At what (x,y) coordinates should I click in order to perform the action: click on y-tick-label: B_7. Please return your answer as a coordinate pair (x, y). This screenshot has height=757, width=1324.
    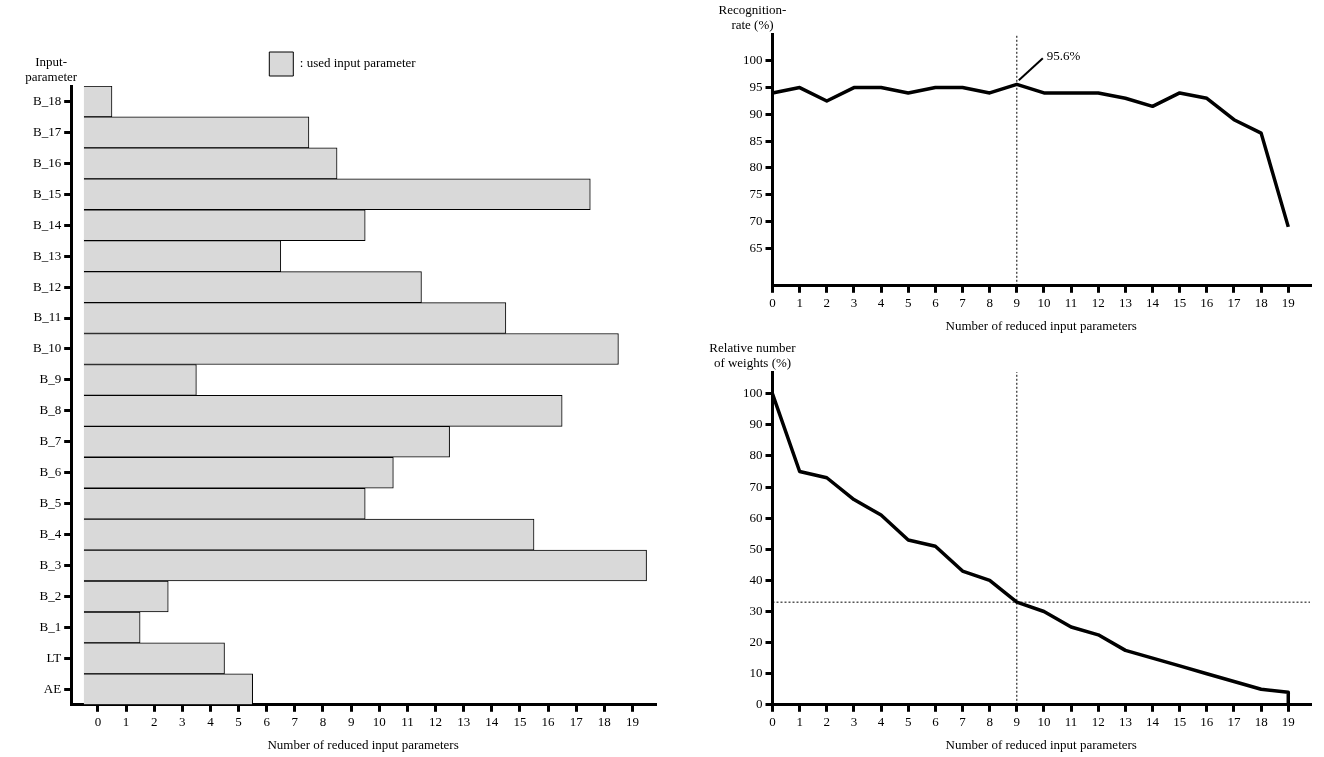
    Looking at the image, I should click on (50, 441).